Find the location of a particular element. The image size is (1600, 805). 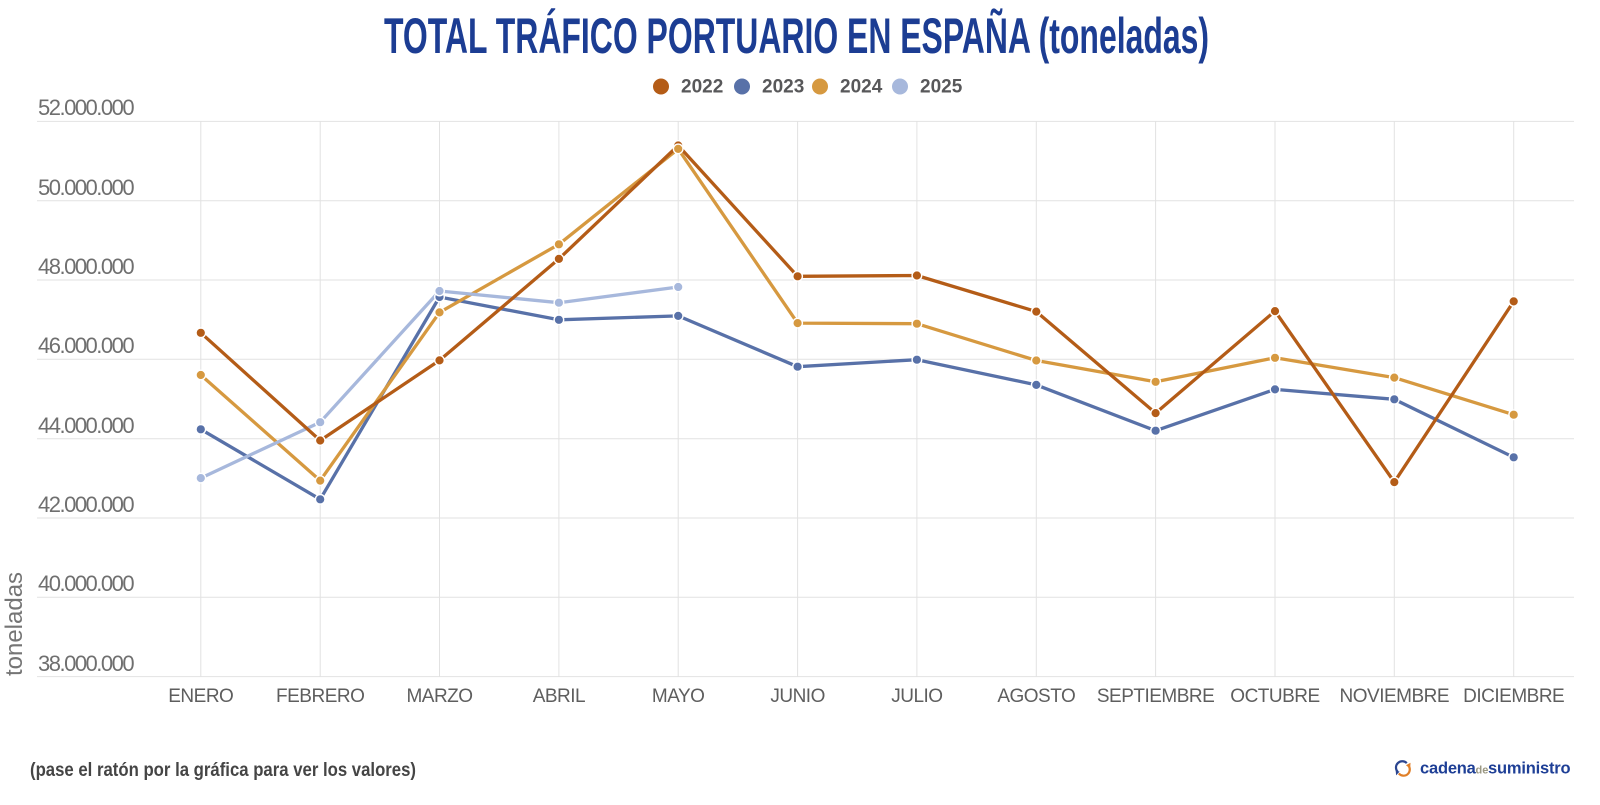

svg-text: JULIO is located at coordinates (916, 696).